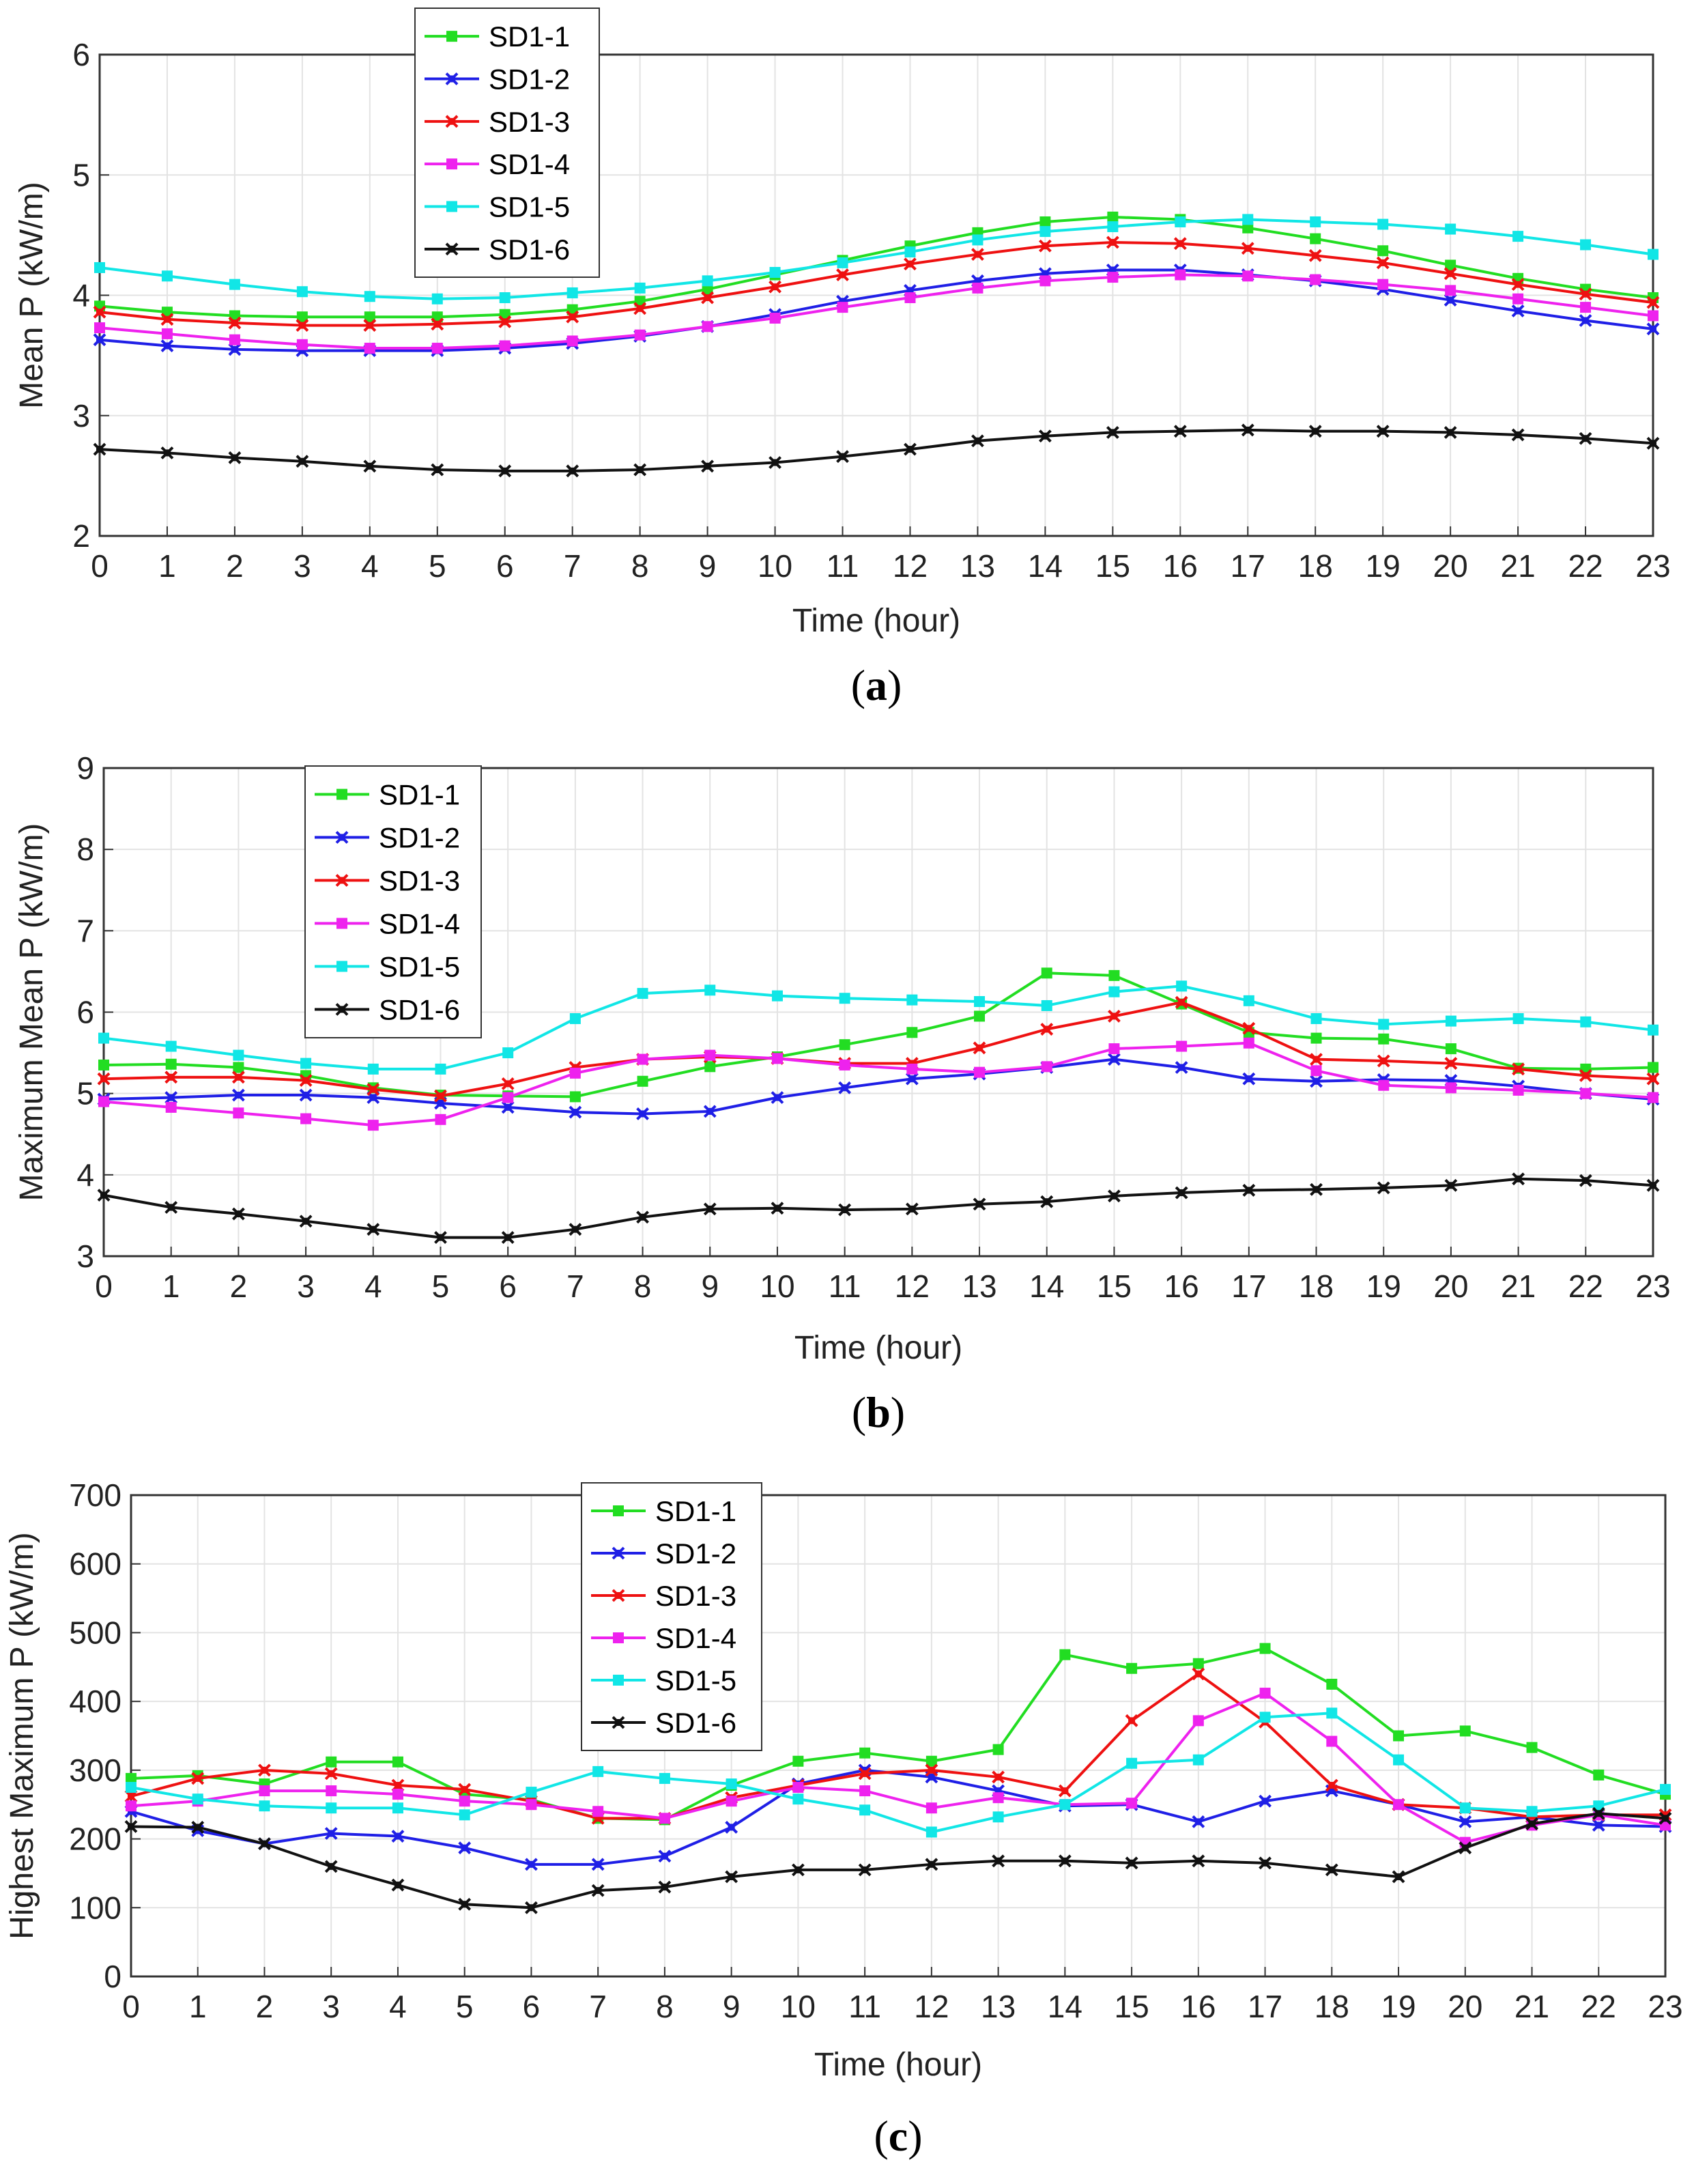 Image resolution: width=1694 pixels, height=2184 pixels. I want to click on x-tick-label: 13, so click(998, 2006).